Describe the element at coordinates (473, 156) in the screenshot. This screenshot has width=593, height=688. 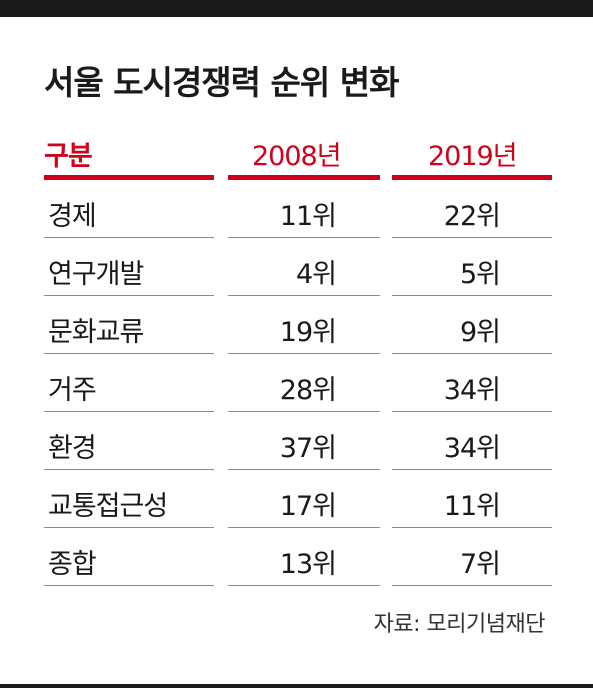
I see `header-year-2019: 2019년` at that location.